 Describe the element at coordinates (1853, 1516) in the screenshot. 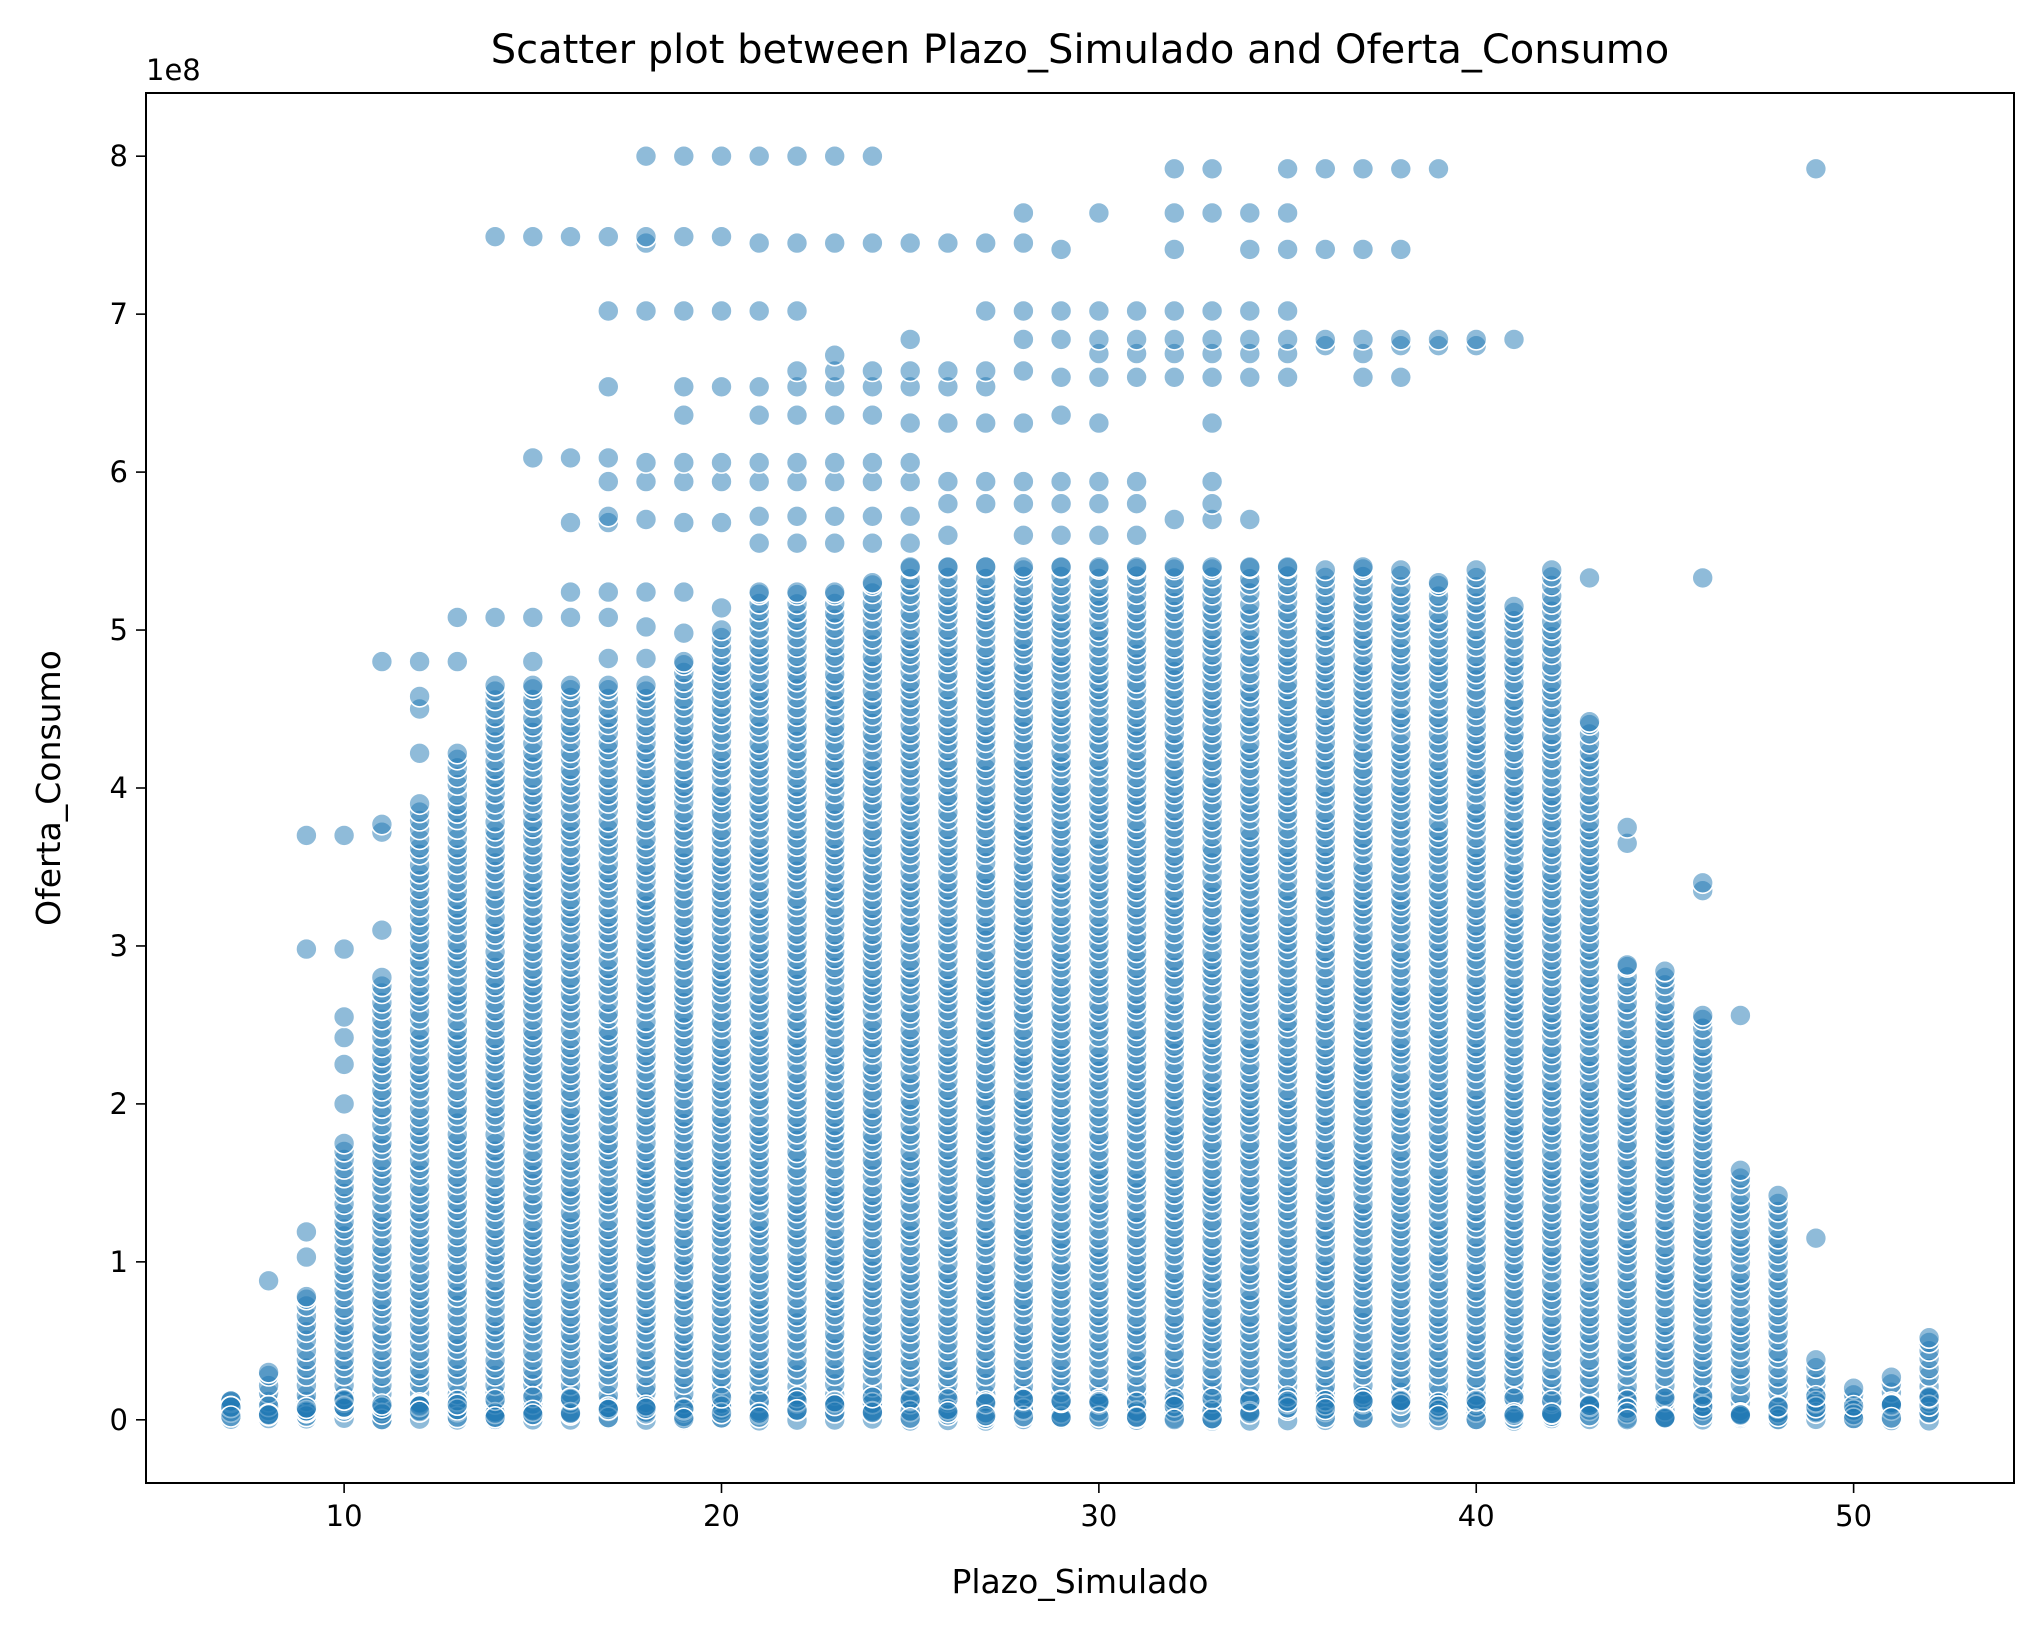

I see `x-tick-label: 50` at that location.